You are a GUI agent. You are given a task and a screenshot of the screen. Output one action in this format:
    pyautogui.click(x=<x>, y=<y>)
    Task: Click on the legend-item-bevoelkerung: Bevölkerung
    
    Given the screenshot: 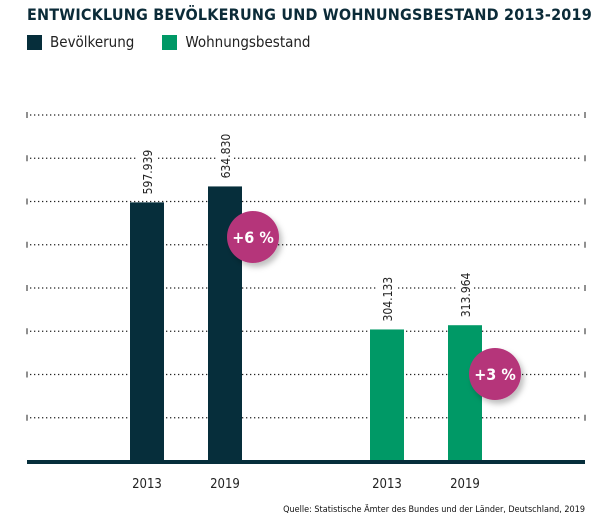 What is the action you would take?
    pyautogui.click(x=80, y=42)
    